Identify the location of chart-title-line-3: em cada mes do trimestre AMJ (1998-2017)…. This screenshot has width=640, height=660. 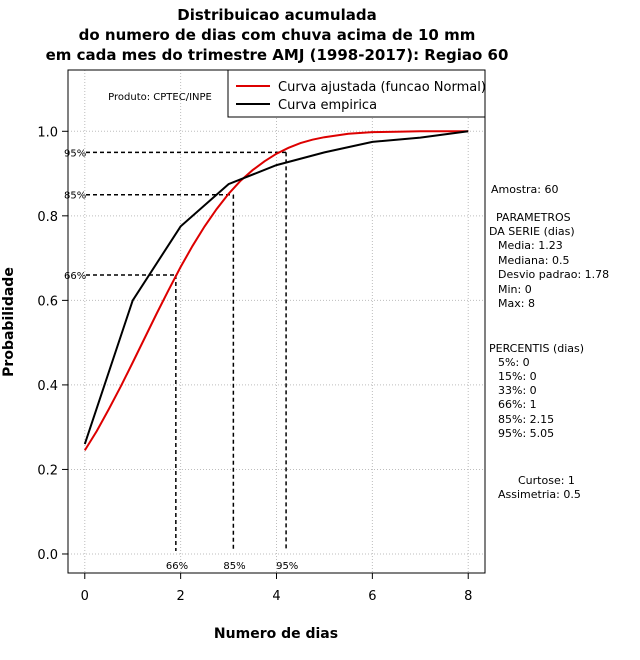
(277, 55).